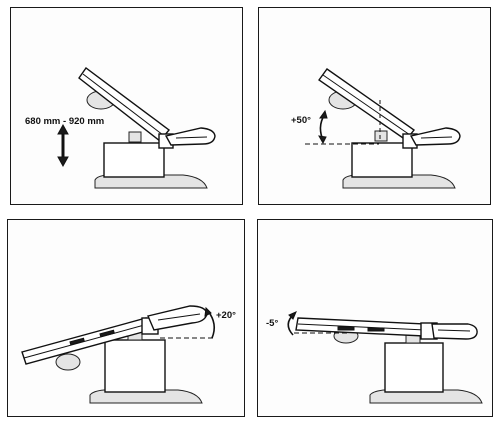 This screenshot has width=500, height=427. Describe the element at coordinates (211, 324) in the screenshot. I see `rotation-arrow` at that location.